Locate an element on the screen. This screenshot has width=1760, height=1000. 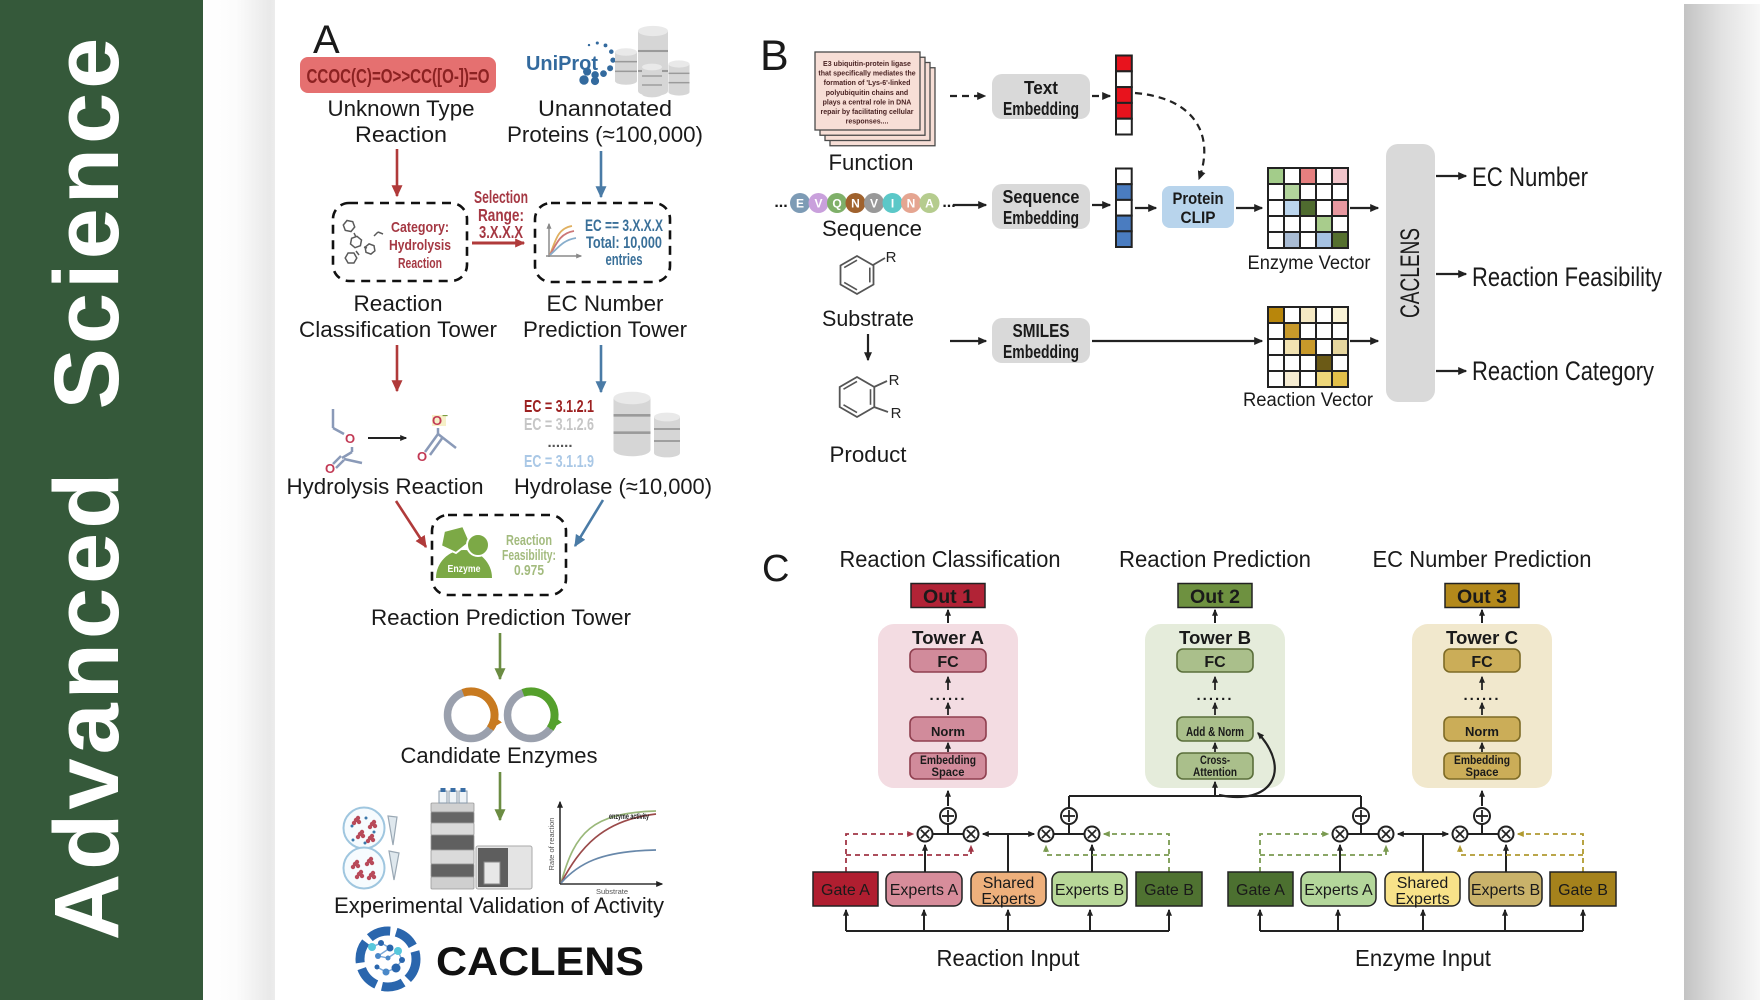
svg-text: Advanced Science is located at coordinates (87, 487).